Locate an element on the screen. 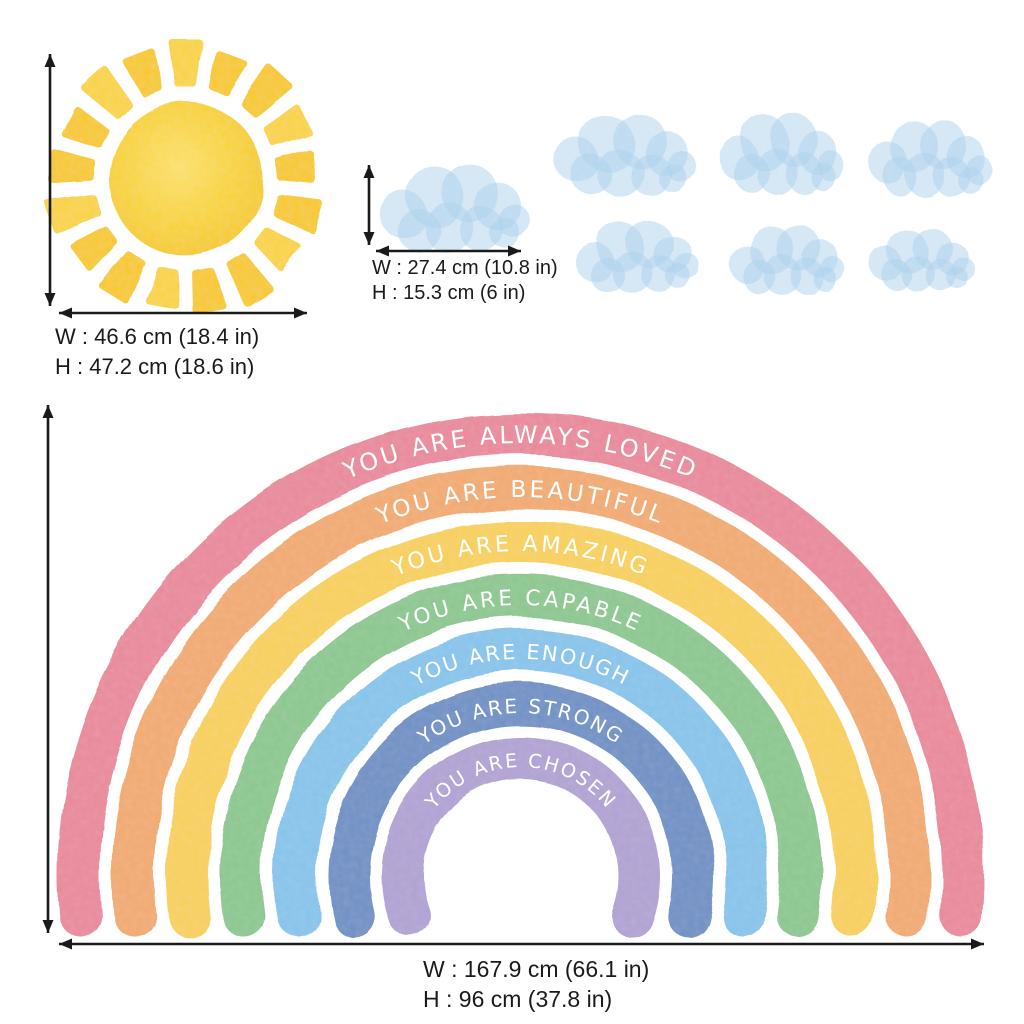  sun-rays is located at coordinates (184, 177).